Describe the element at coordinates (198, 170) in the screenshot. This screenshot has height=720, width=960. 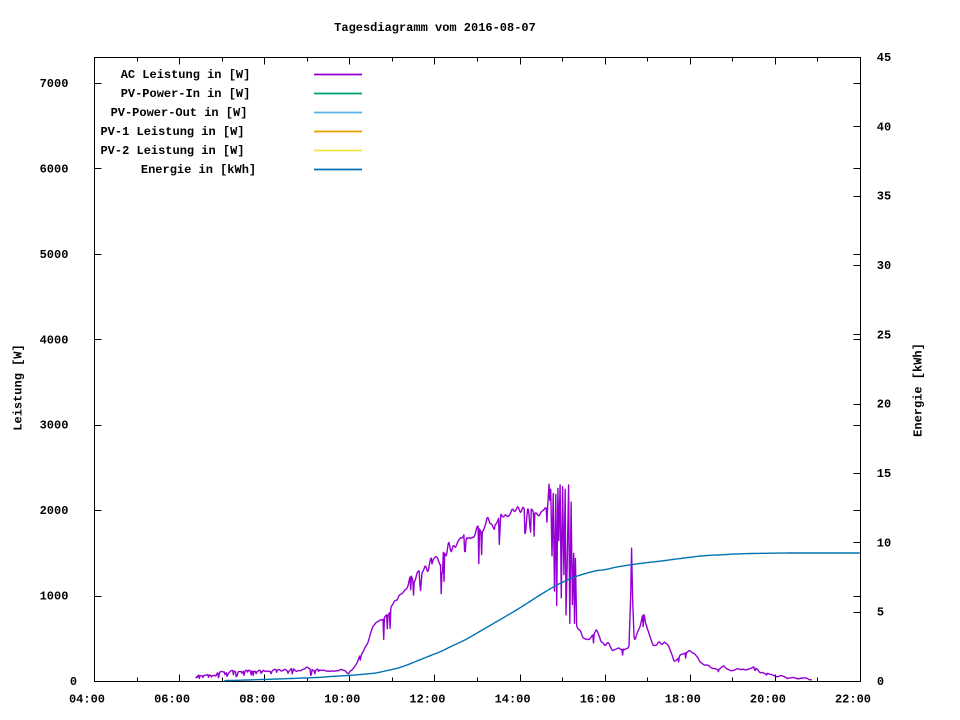
I see `svg-text: Energie in [kWh]` at that location.